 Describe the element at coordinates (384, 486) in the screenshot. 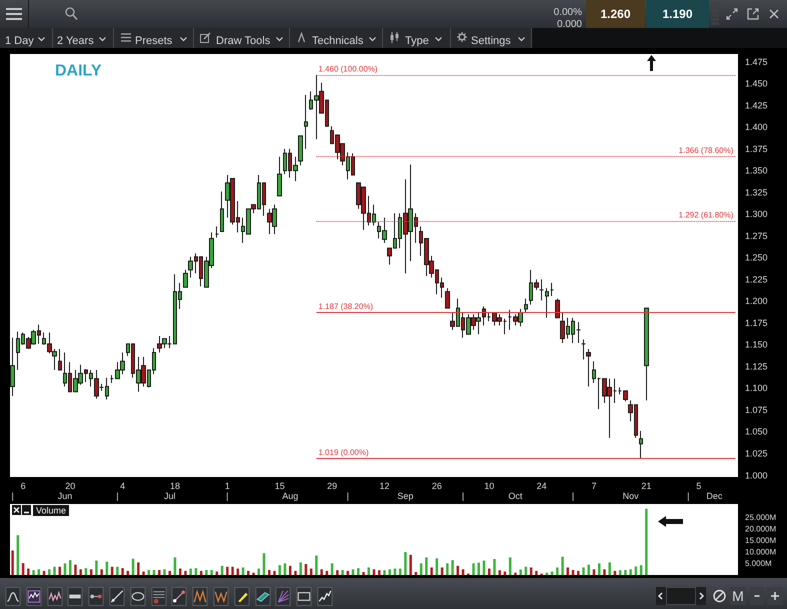

I see `x-tick-label: 12` at that location.